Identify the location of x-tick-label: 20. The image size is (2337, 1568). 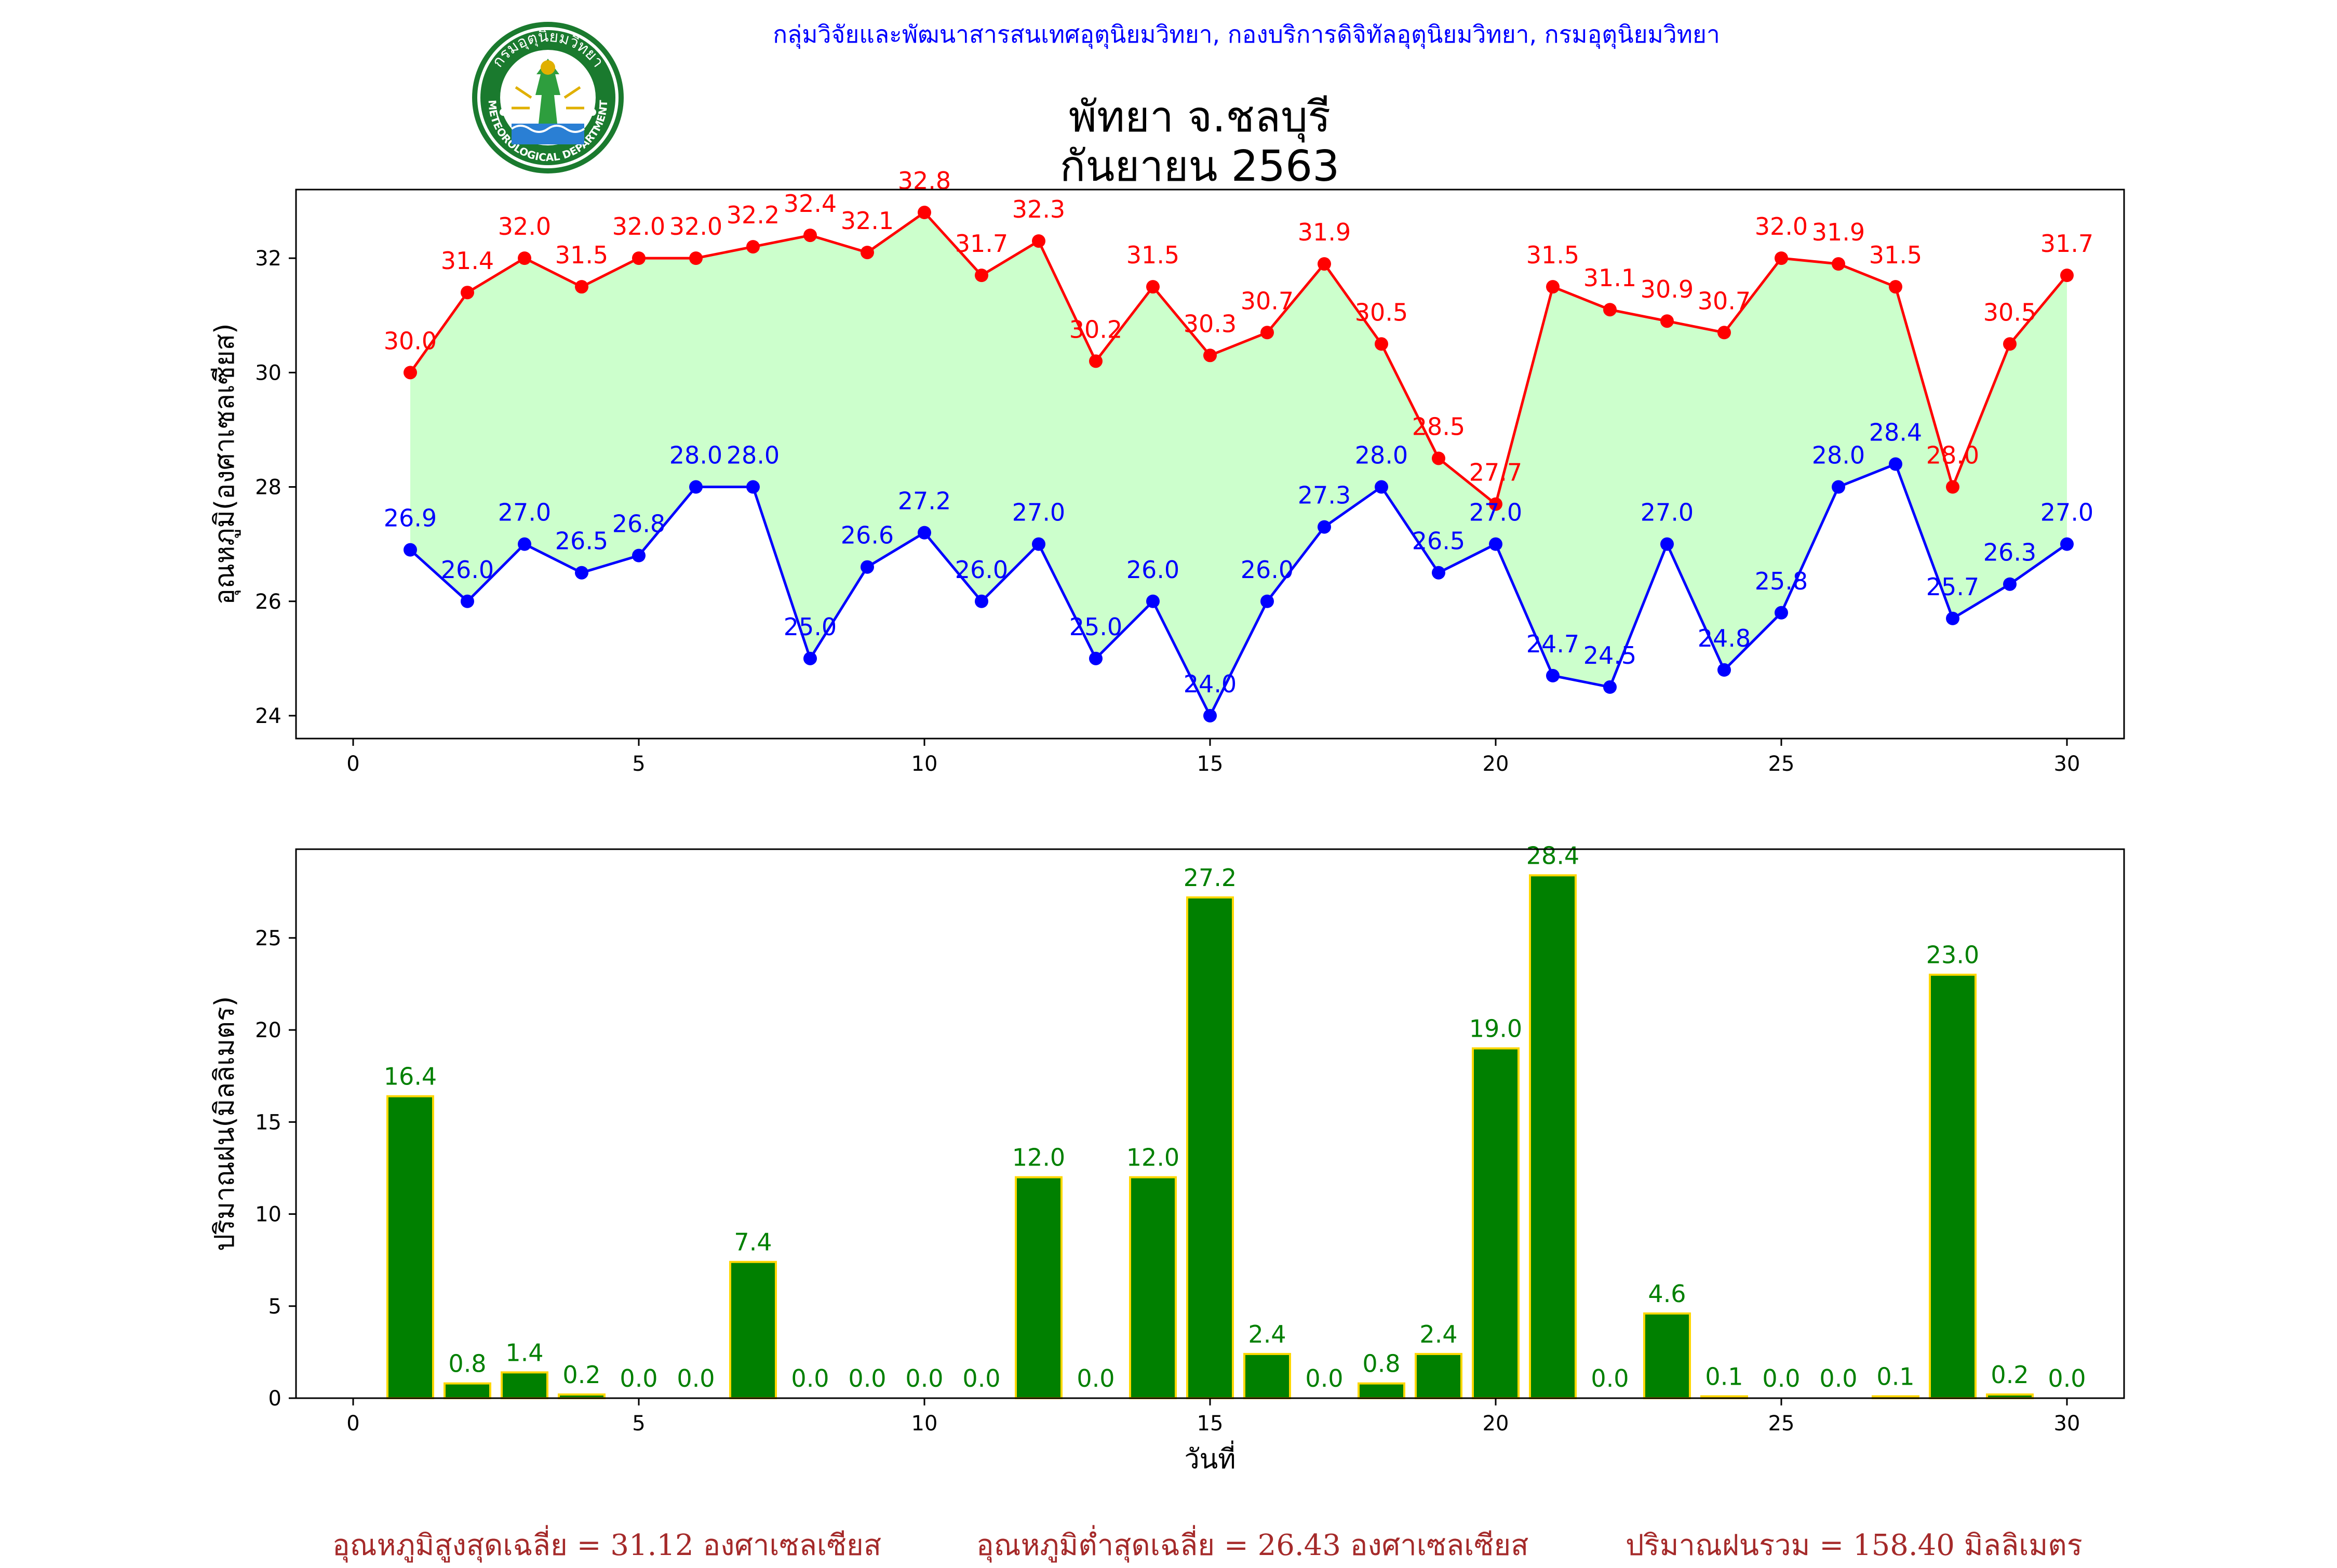
(1496, 764).